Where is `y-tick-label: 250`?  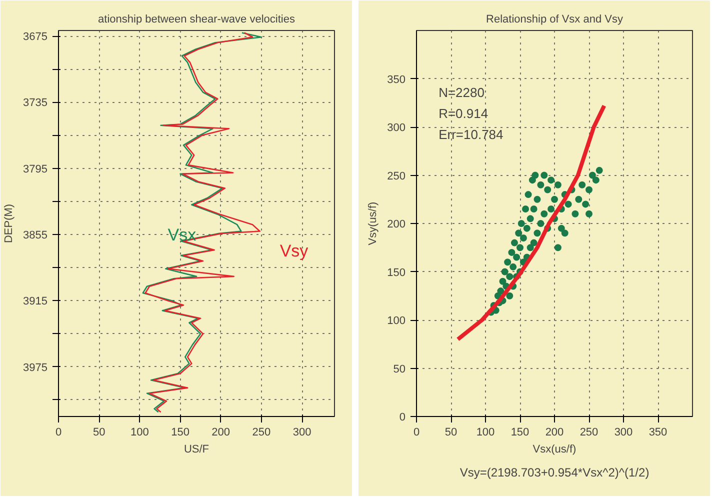 y-tick-label: 250 is located at coordinates (396, 176).